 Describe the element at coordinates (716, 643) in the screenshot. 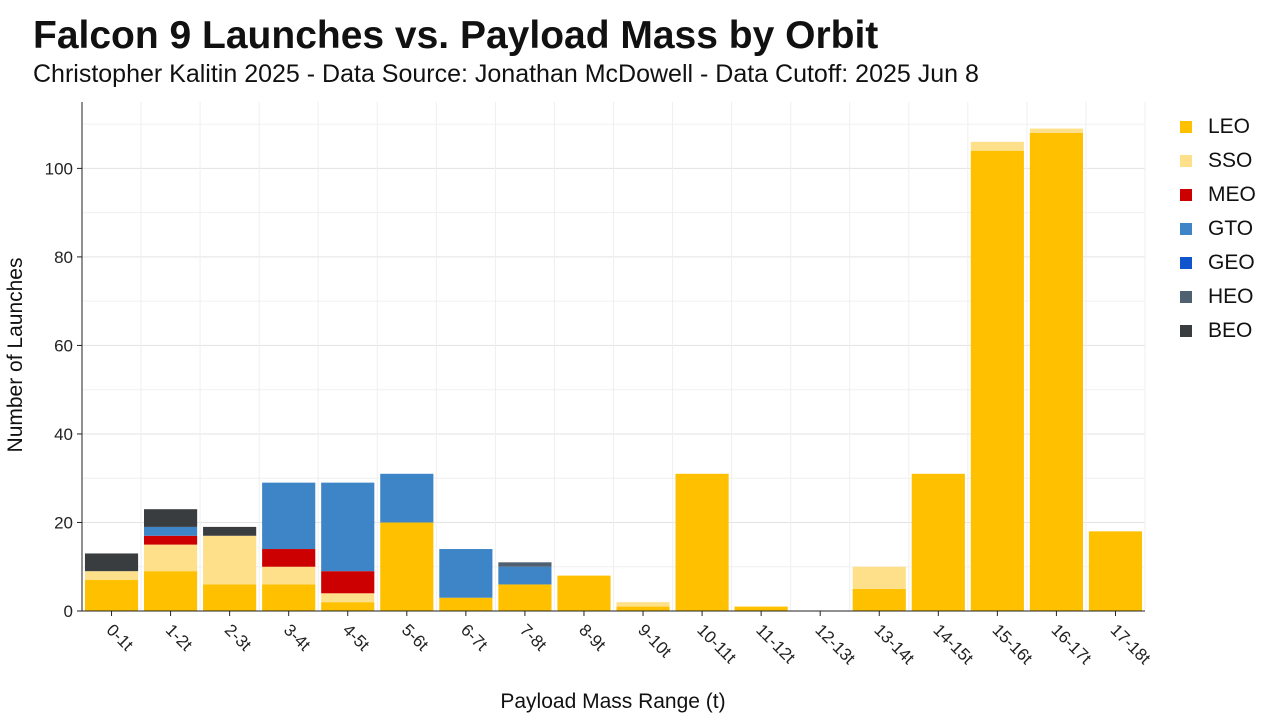

I see `x-tick-label: 10-11t` at that location.